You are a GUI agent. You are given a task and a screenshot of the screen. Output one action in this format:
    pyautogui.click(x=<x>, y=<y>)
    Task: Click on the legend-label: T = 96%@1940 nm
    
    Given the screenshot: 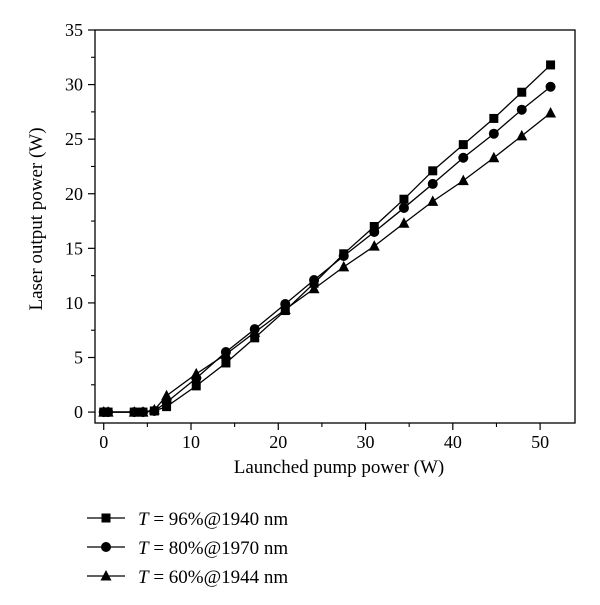 What is the action you would take?
    pyautogui.click(x=213, y=519)
    